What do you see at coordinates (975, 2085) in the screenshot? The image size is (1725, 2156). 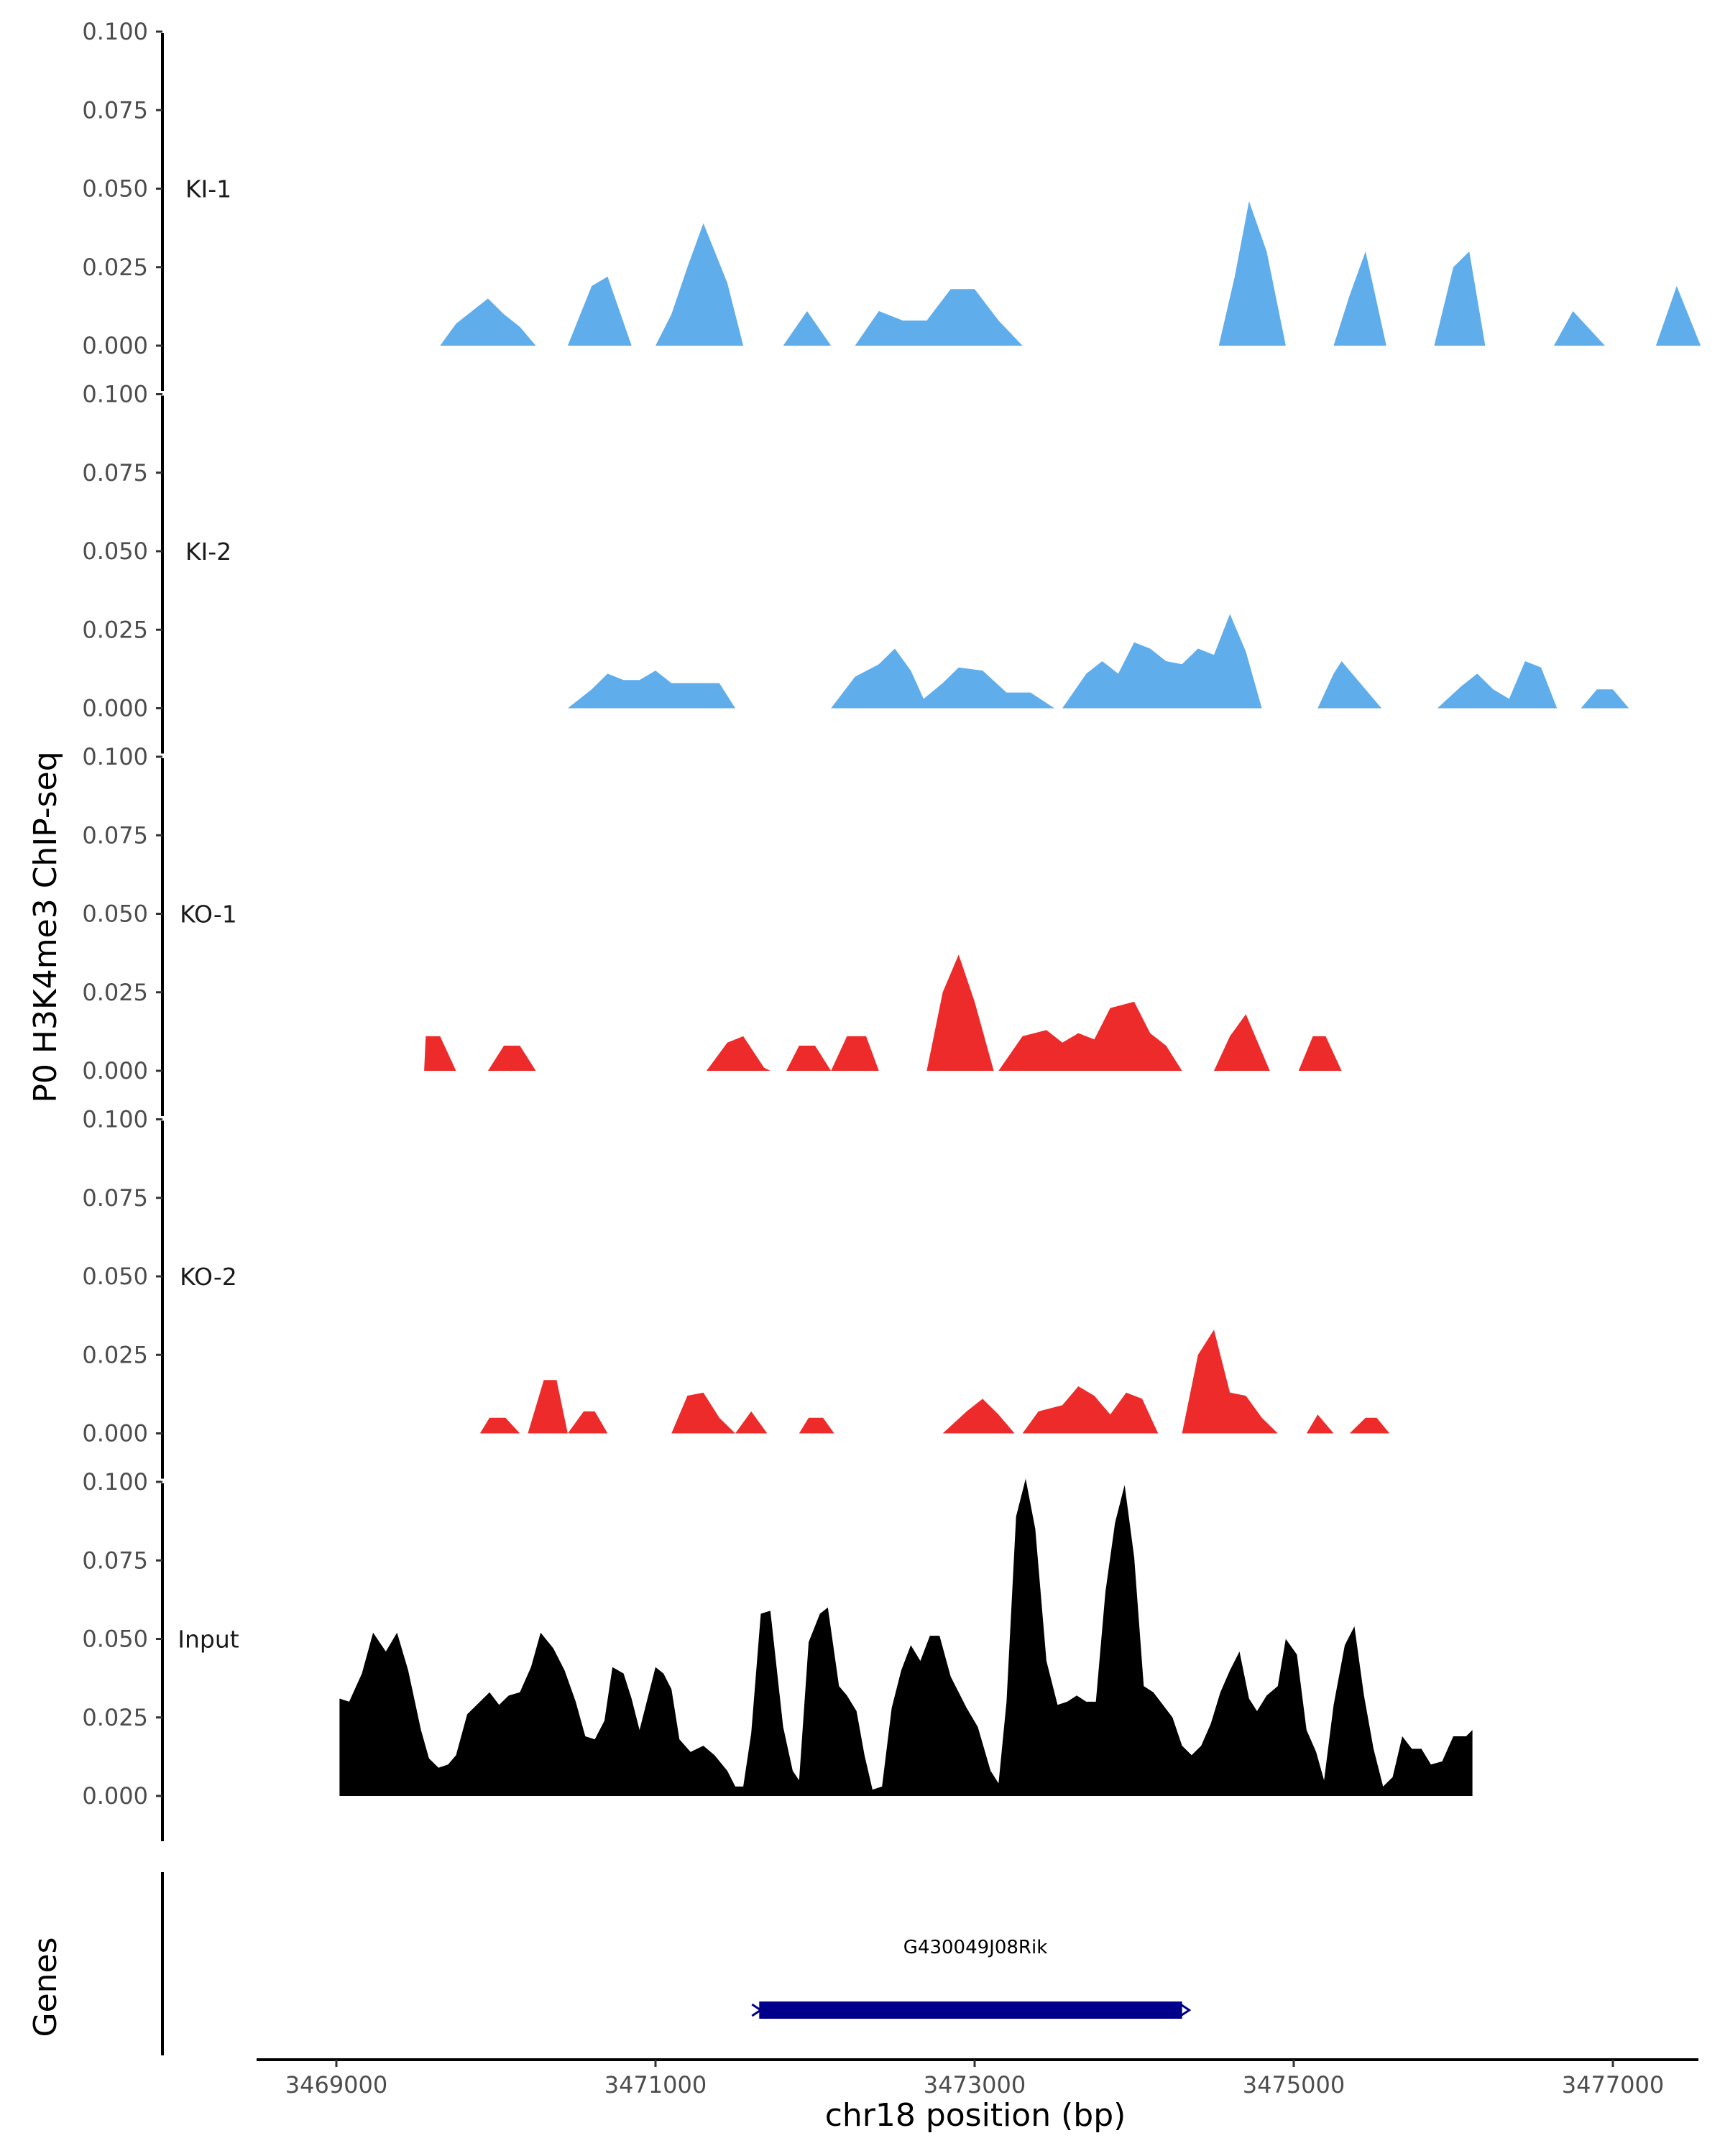 I see `x-tick-label: 3473000` at bounding box center [975, 2085].